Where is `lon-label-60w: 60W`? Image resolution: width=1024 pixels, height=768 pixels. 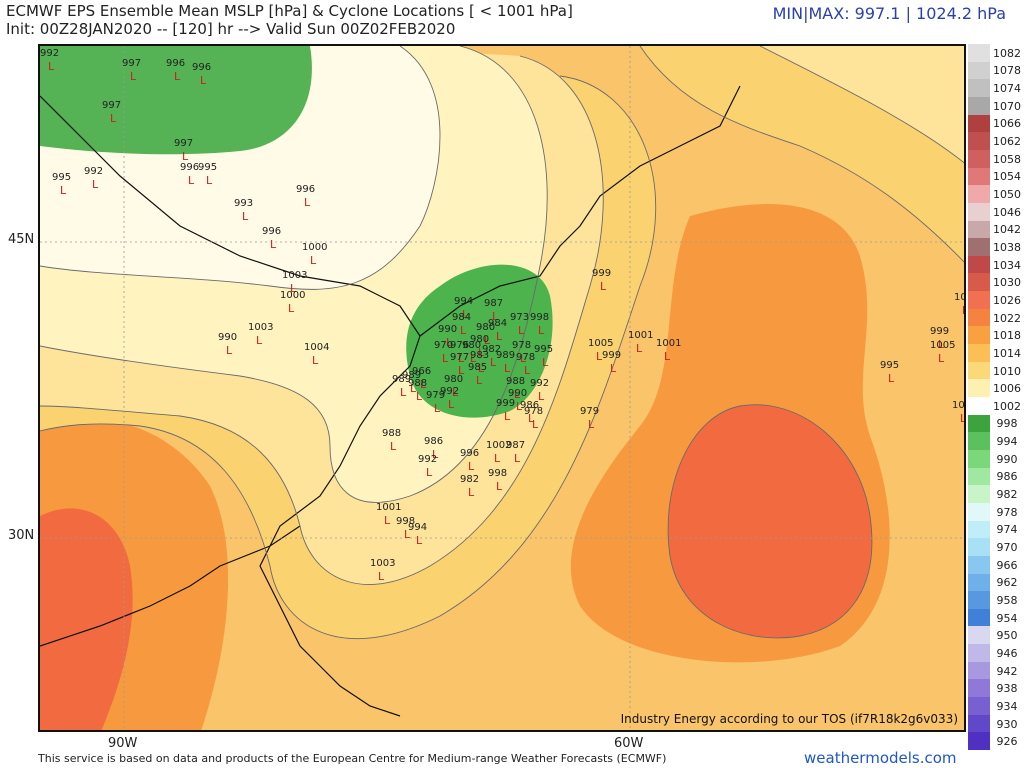
lon-label-60w: 60W is located at coordinates (629, 743).